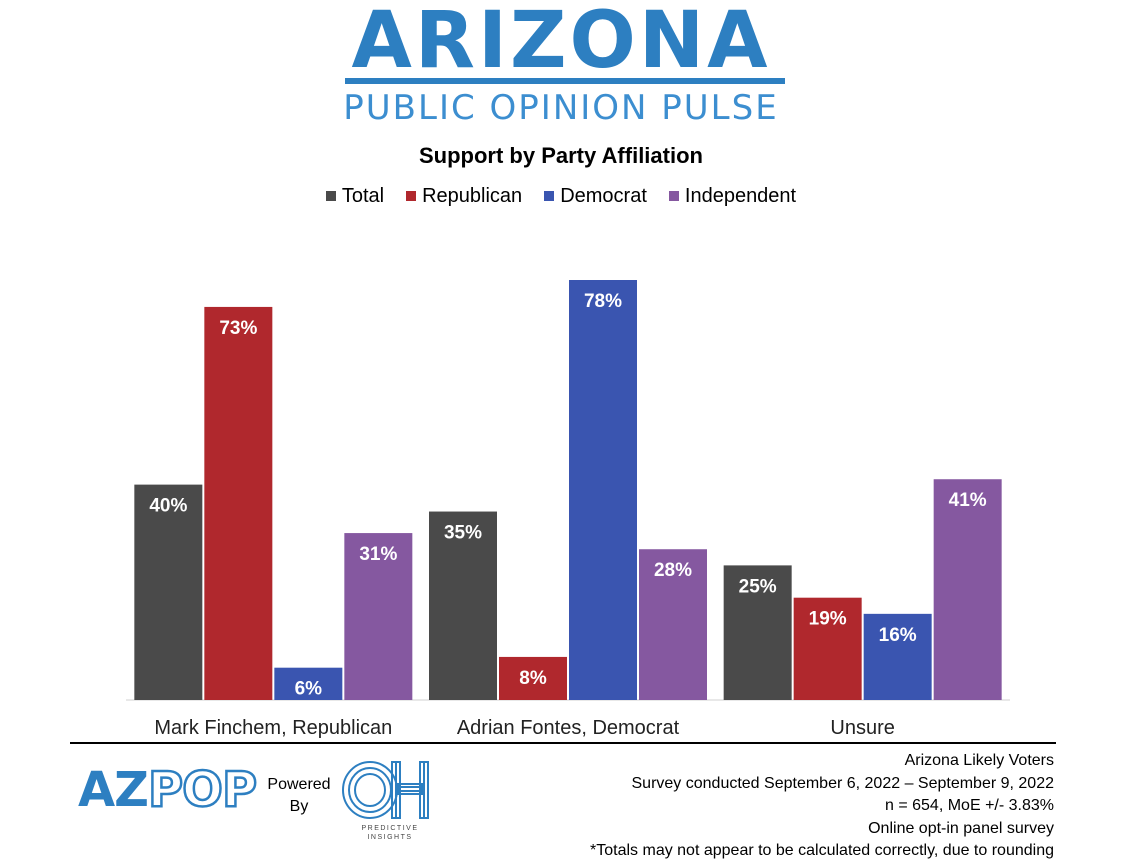 The width and height of the screenshot is (1122, 868). Describe the element at coordinates (561, 155) in the screenshot. I see `chart-title: Support by Party Affiliation` at that location.